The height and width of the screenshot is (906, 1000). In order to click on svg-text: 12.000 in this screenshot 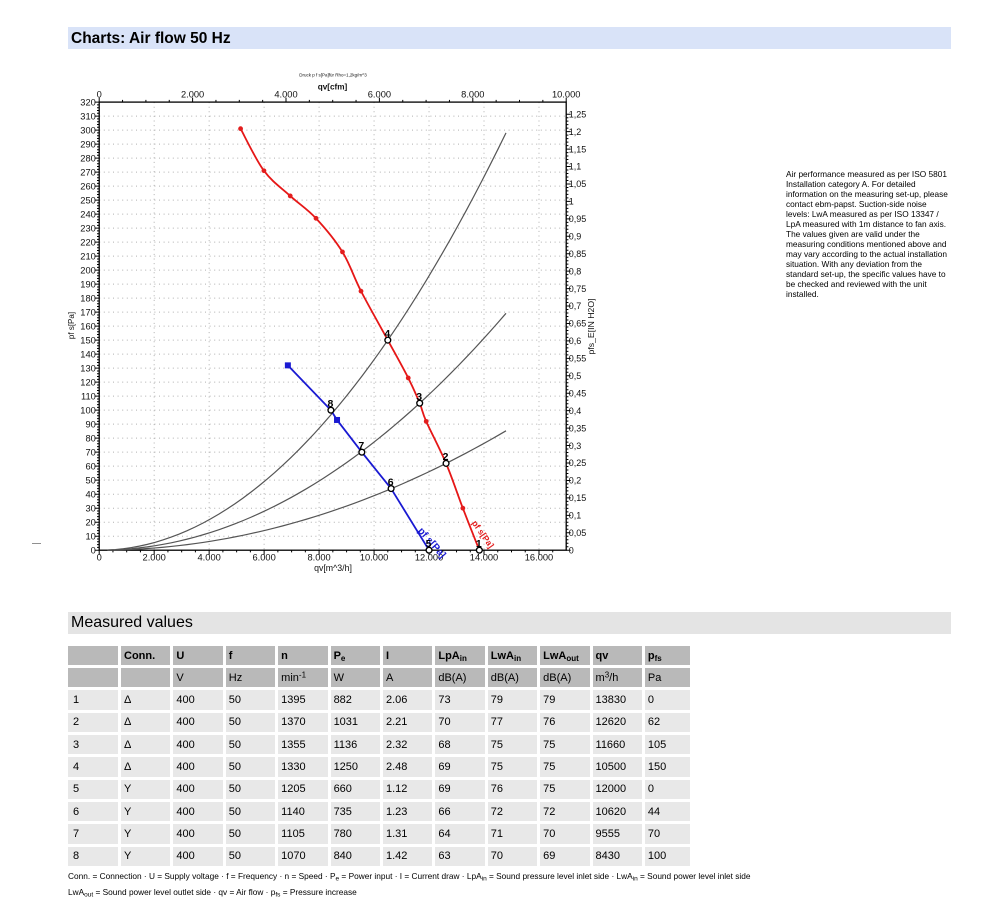, I will do `click(429, 557)`.